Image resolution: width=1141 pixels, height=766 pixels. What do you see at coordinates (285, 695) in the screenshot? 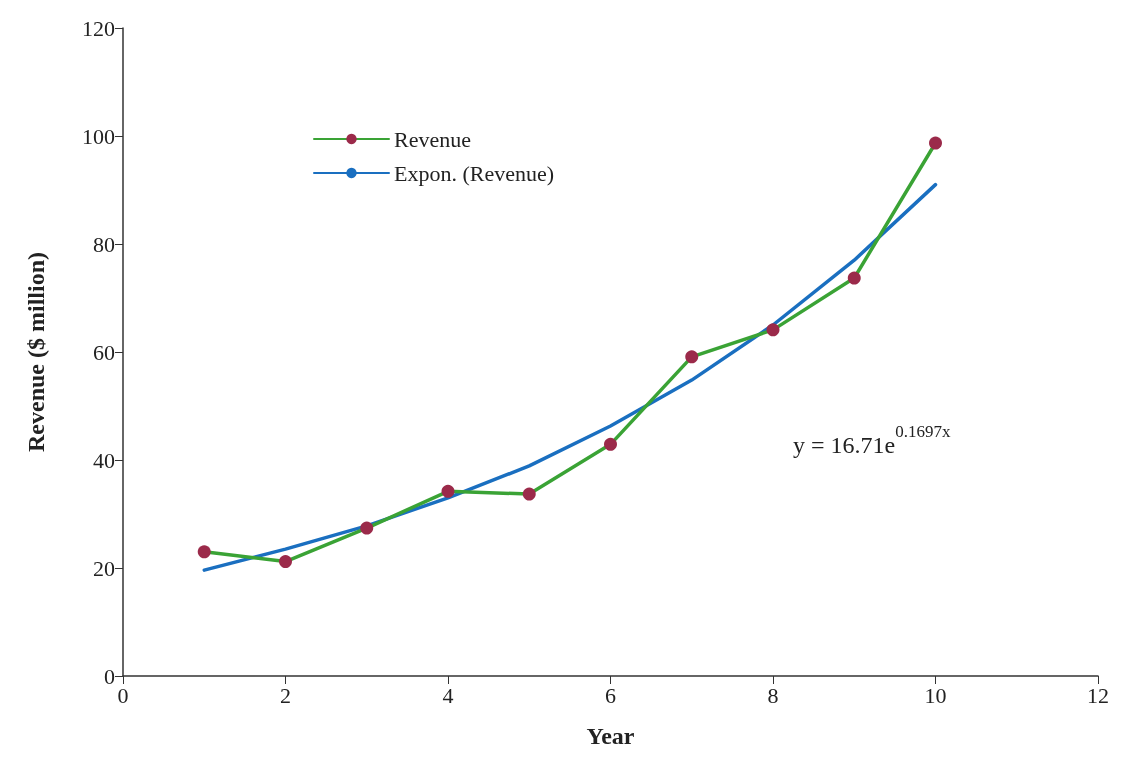
I see `x-tick-label: 2` at bounding box center [285, 695].